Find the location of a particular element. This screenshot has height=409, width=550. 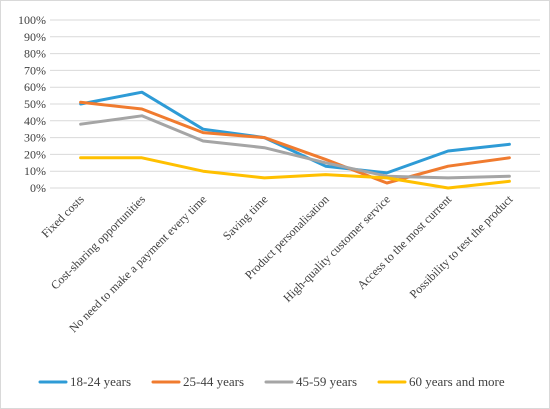

y-tick-label: 90% is located at coordinates (35, 37).